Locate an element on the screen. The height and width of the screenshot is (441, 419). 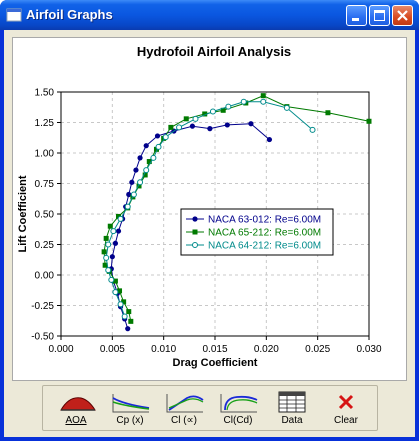
close-button is located at coordinates (402, 15).